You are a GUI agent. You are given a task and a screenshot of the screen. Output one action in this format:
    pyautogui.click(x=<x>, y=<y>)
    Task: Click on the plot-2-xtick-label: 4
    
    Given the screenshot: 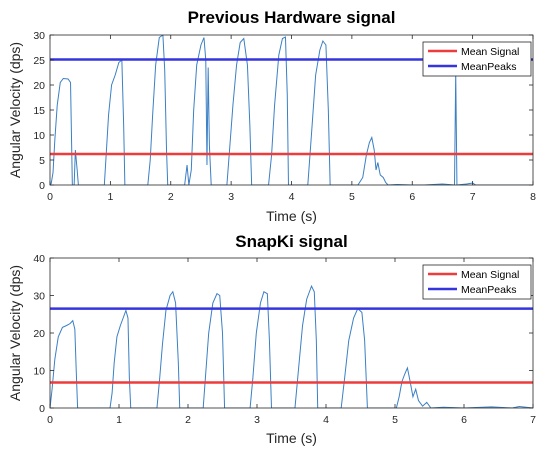 What is the action you would take?
    pyautogui.click(x=326, y=420)
    